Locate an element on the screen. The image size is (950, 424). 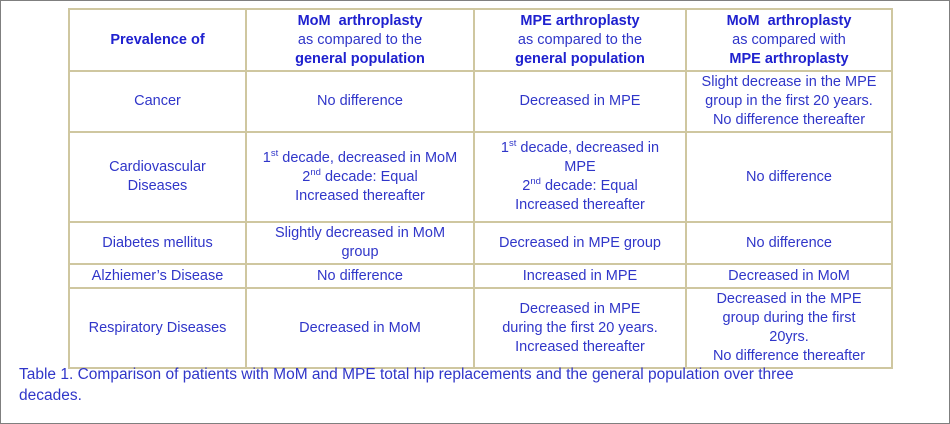
cardio-mpe-line1: 1st decade, decreased in is located at coordinates (580, 147).